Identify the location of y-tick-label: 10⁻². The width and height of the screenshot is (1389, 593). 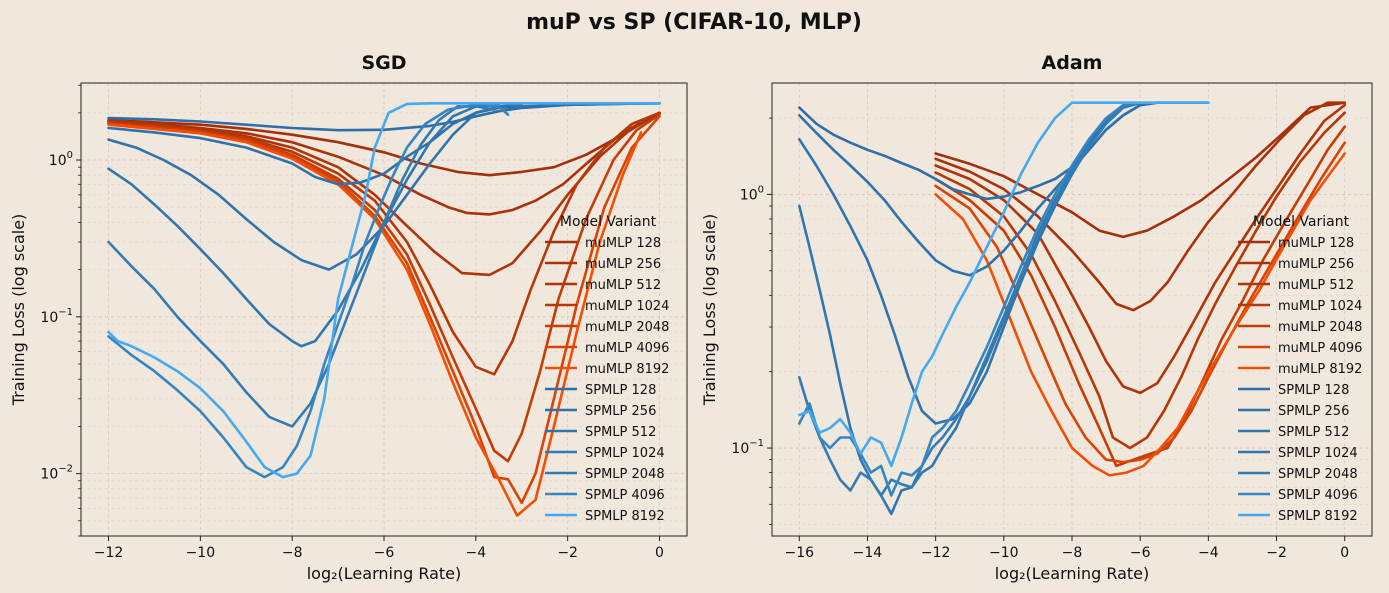
(56, 473).